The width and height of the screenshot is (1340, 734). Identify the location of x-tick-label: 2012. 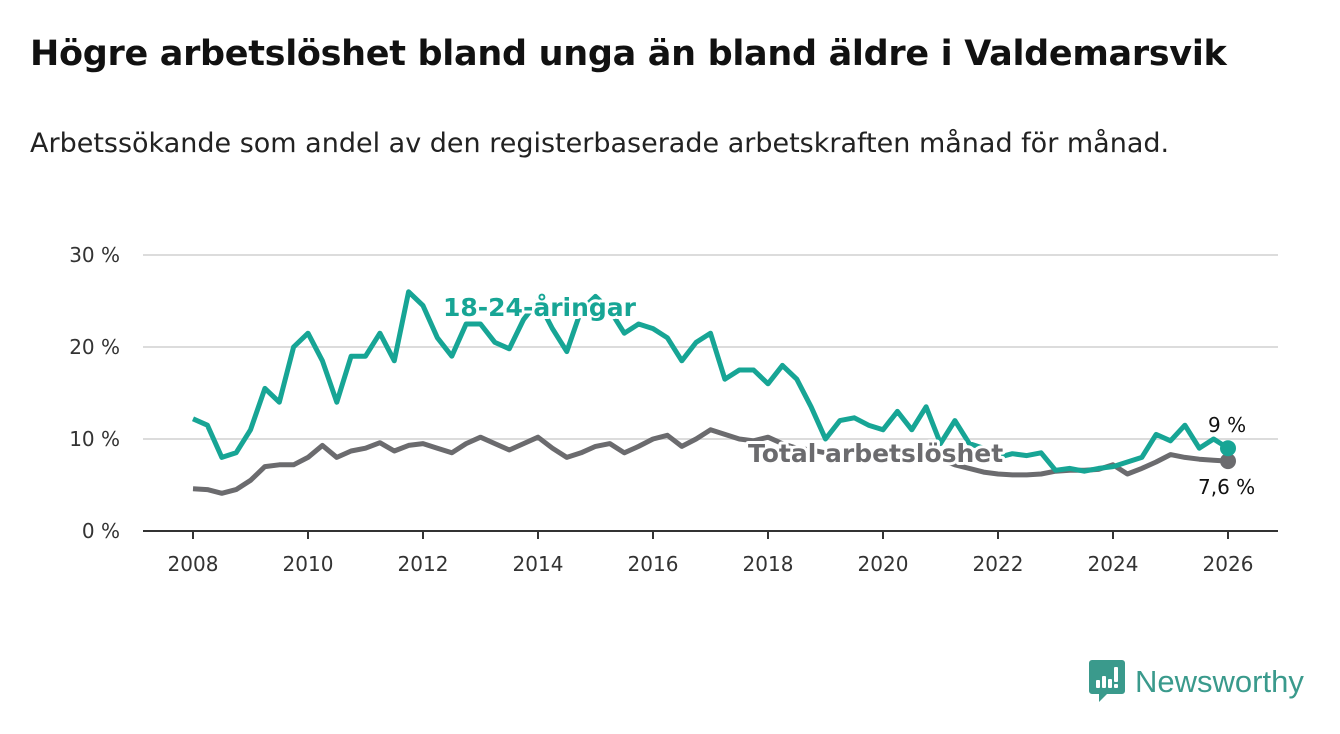
(423, 564).